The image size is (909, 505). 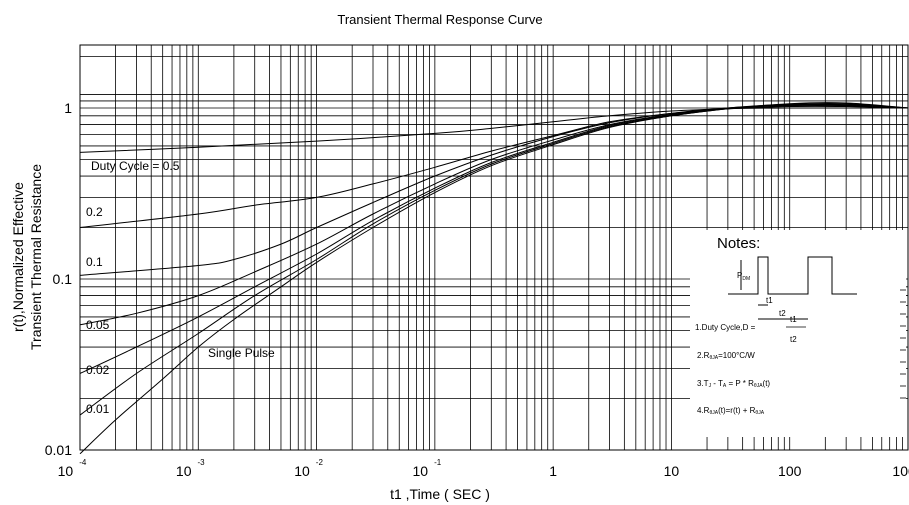 What do you see at coordinates (58, 450) in the screenshot?
I see `y-tick-label-0: 0.01` at bounding box center [58, 450].